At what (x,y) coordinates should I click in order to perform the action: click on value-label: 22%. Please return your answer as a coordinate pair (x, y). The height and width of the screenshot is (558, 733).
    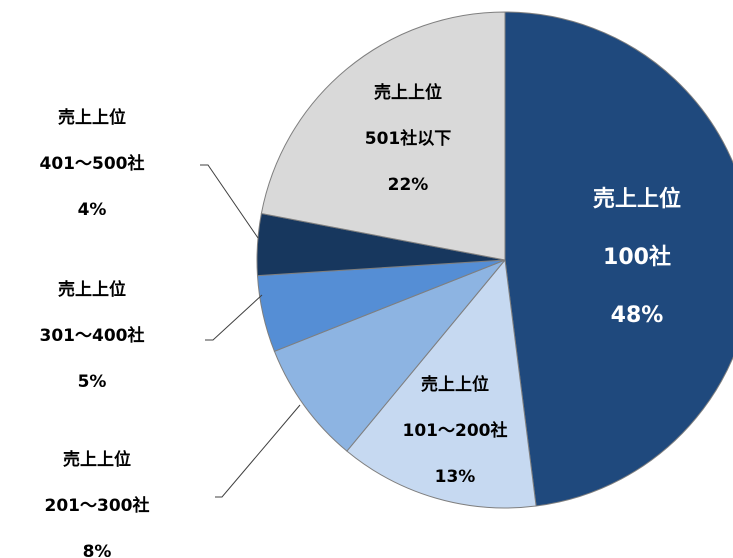
    Looking at the image, I should click on (408, 185).